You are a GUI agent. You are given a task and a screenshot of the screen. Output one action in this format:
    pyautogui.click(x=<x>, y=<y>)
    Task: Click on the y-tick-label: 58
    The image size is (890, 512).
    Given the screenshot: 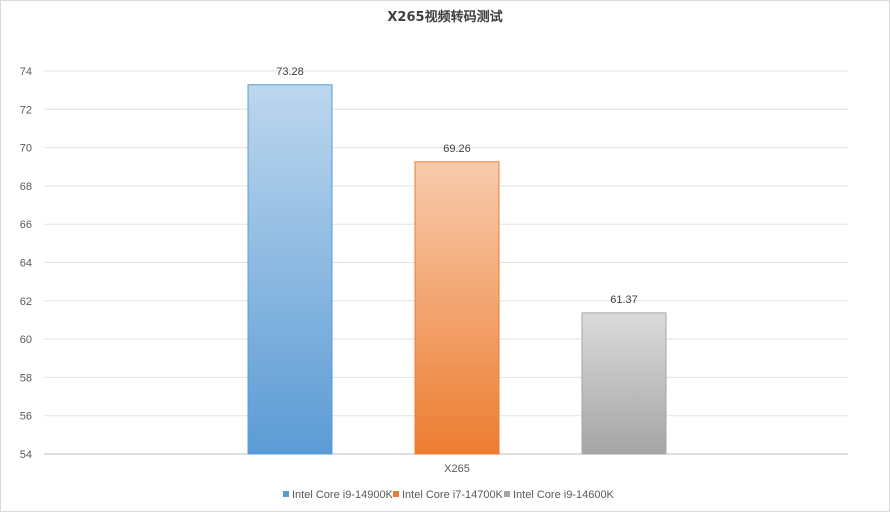 What is the action you would take?
    pyautogui.click(x=26, y=378)
    